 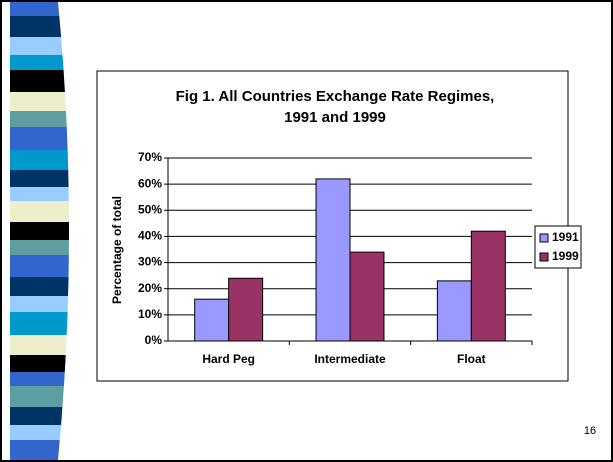 I want to click on y-tick-label: 40%, so click(x=150, y=236).